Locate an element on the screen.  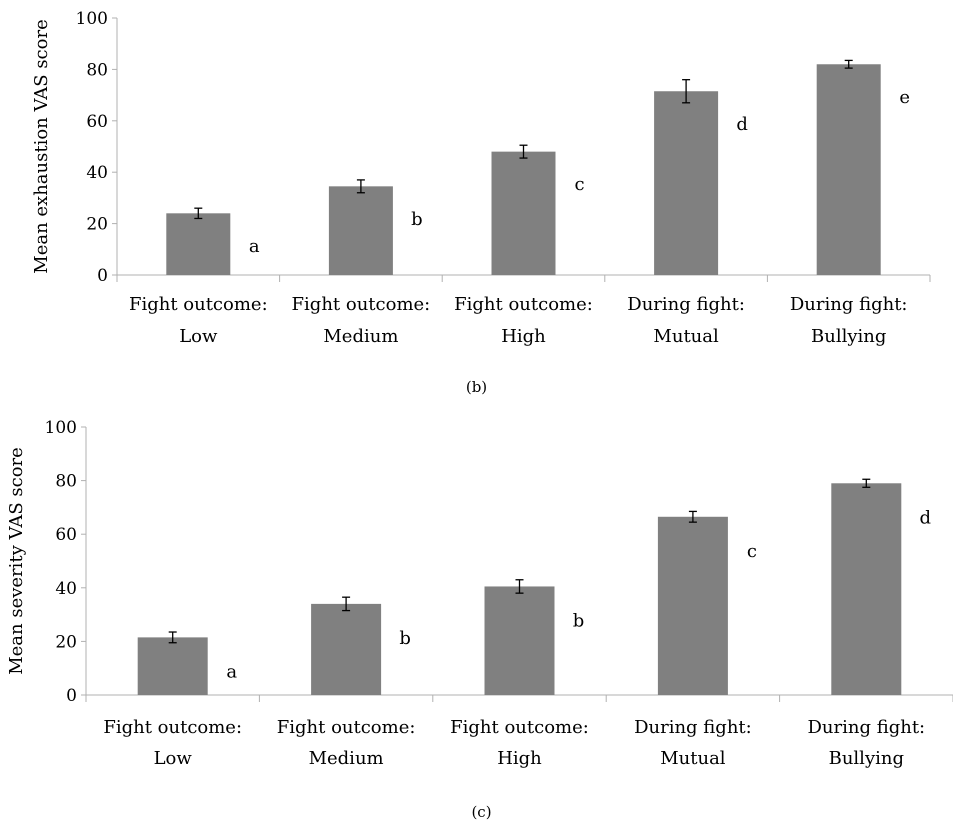
significance-label: e is located at coordinates (904, 97).